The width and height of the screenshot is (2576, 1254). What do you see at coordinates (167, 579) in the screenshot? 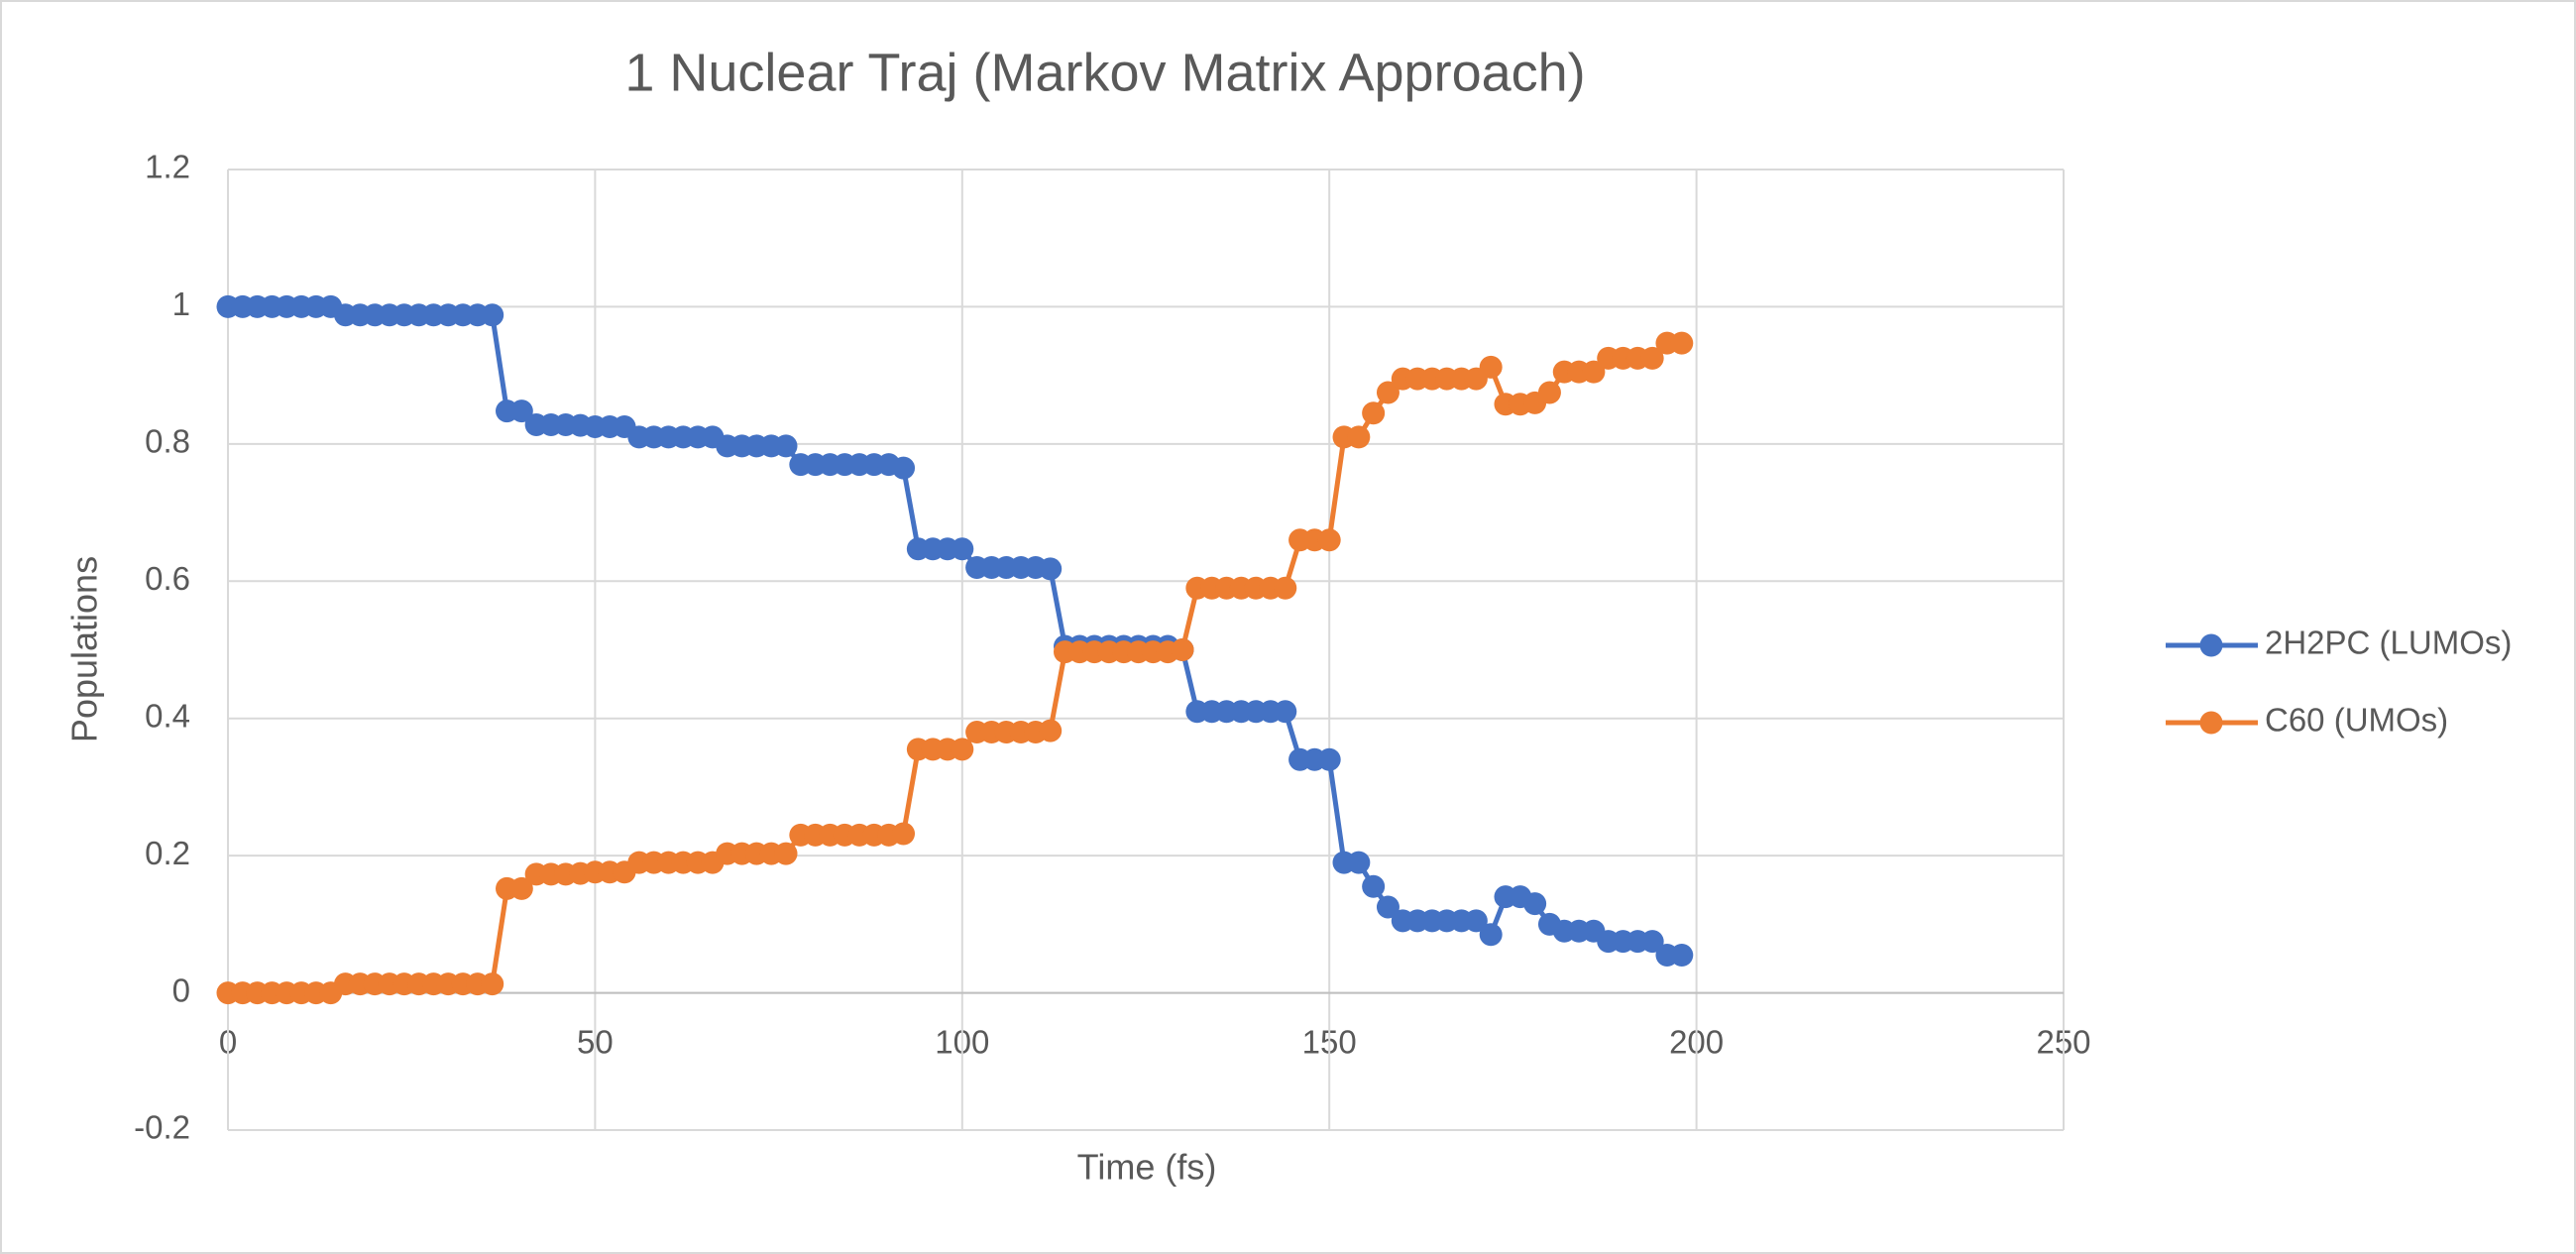
I see `y-tick-label: 0.6` at bounding box center [167, 579].